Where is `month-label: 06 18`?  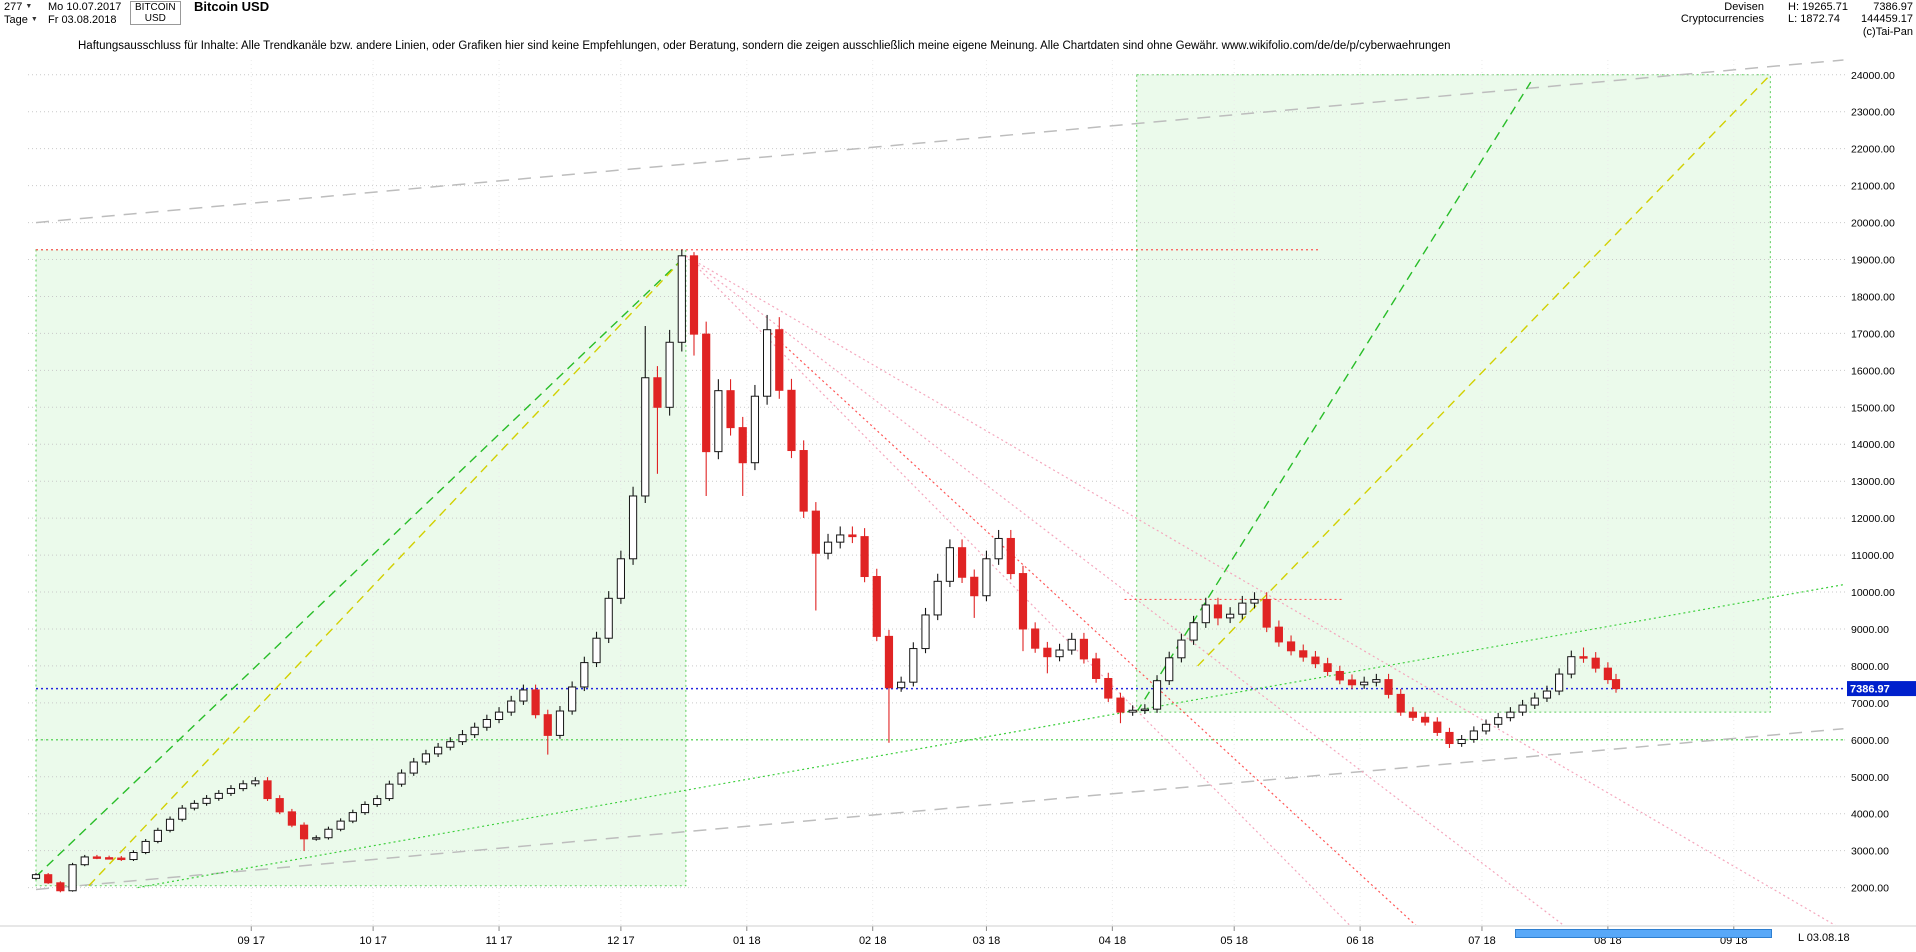
month-label: 06 18 is located at coordinates (1360, 941).